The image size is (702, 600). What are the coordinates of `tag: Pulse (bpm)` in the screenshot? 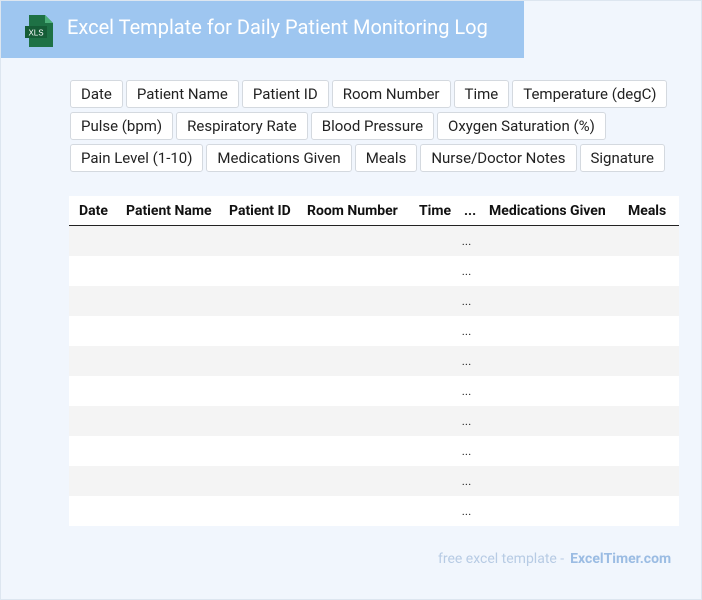 It's located at (122, 126).